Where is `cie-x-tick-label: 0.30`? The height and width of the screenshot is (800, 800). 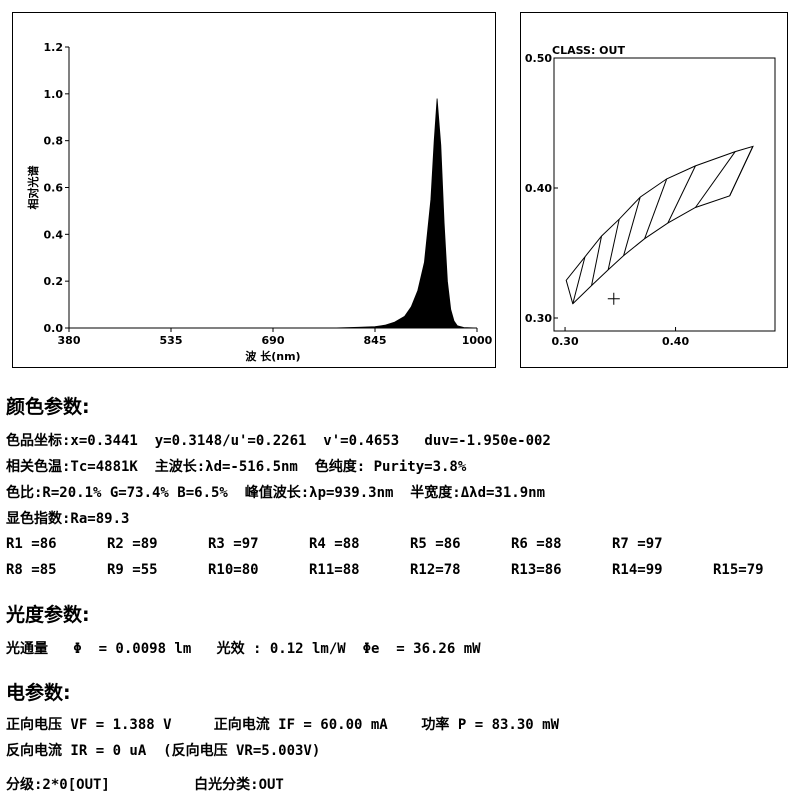 cie-x-tick-label: 0.30 is located at coordinates (564, 341).